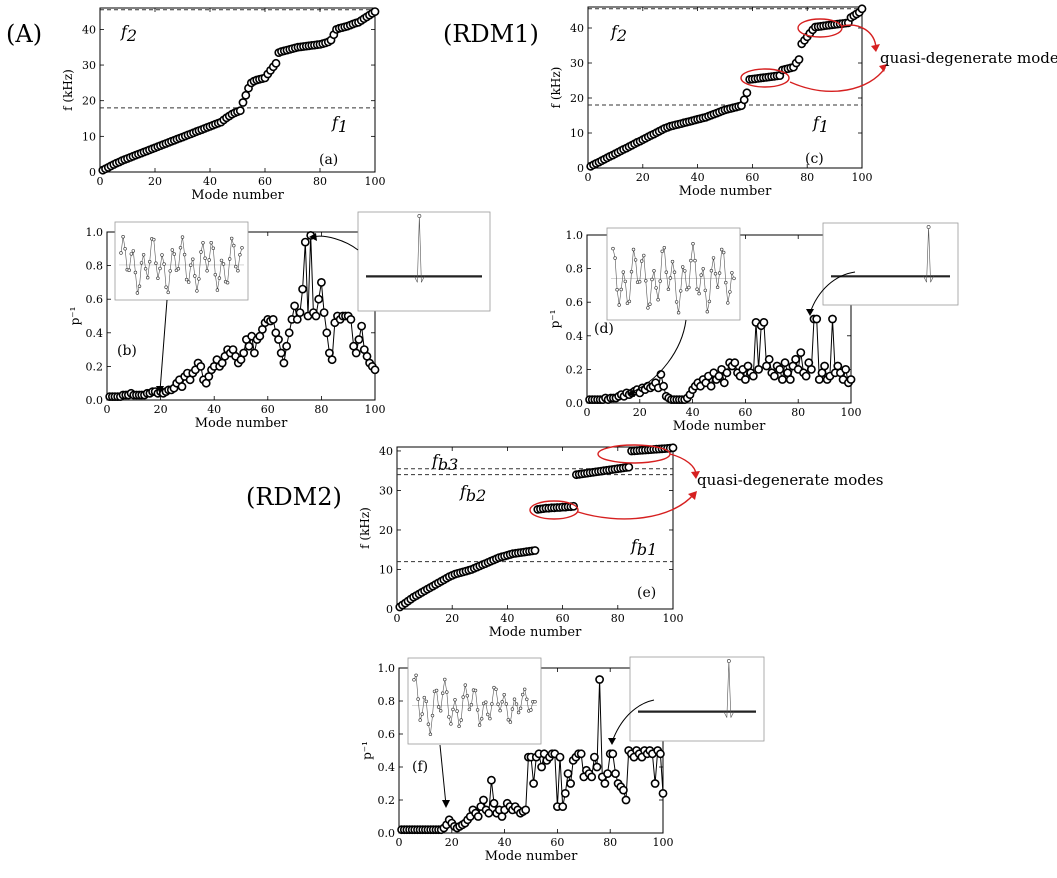 The image size is (1057, 878). I want to click on arrow-f-left, so click(443, 775).